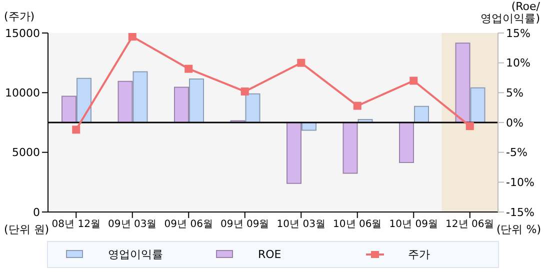  Describe the element at coordinates (245, 224) in the screenshot. I see `x-tick-label: 09년 09월` at that location.